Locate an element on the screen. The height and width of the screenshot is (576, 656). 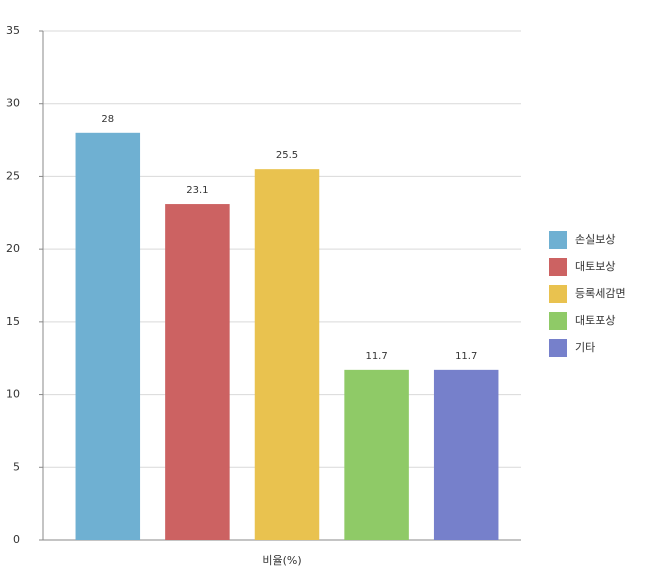
legend-label: 대토보상 is located at coordinates (595, 266).